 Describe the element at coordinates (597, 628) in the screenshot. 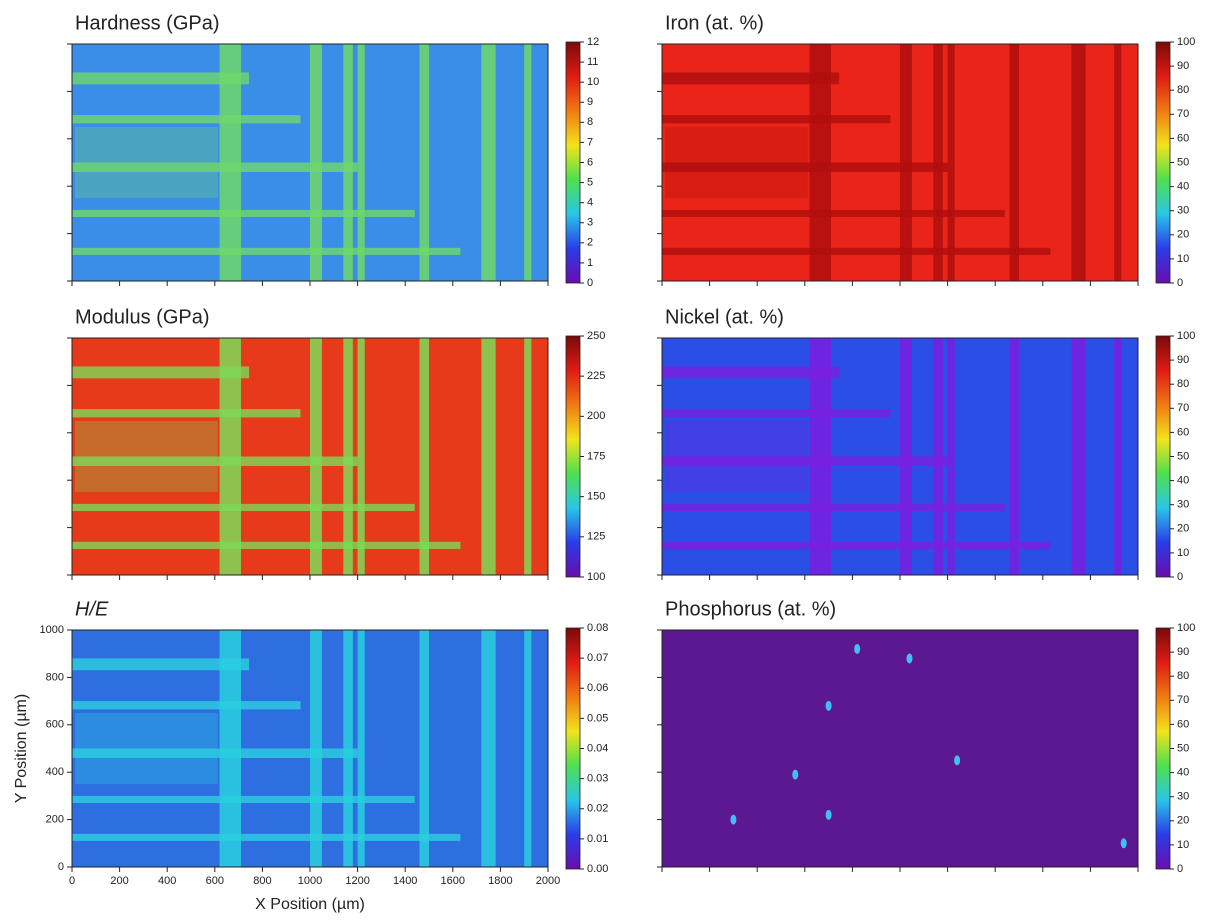

I see `colorbar-tick-label: 0.08` at that location.